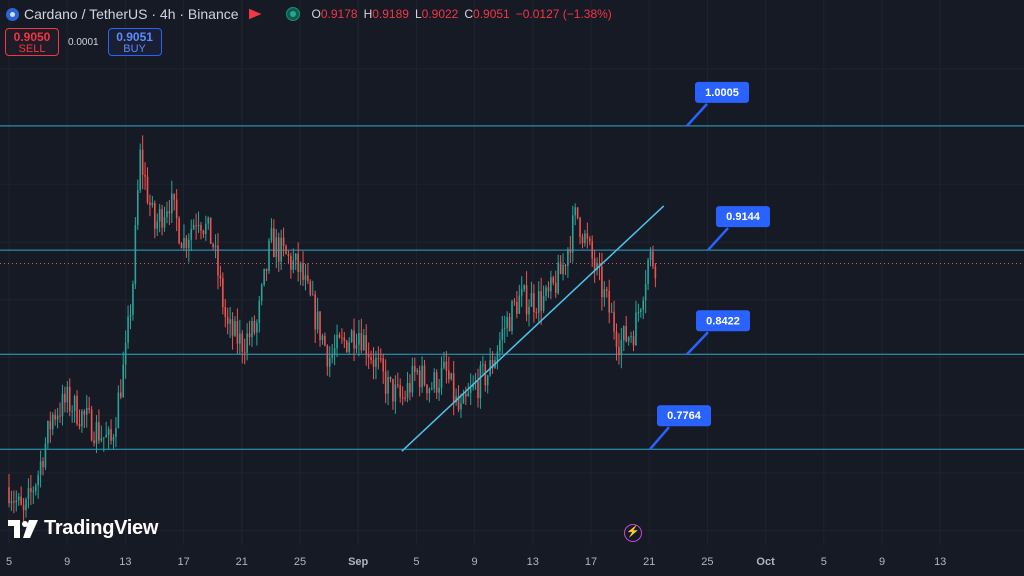  I want to click on callout-label: 0.9144, so click(743, 217).